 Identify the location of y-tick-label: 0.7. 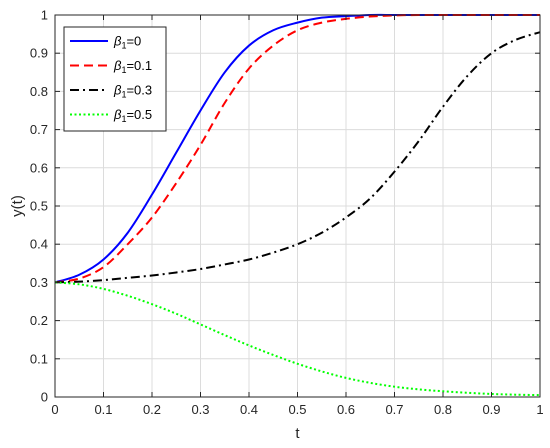
(39, 129).